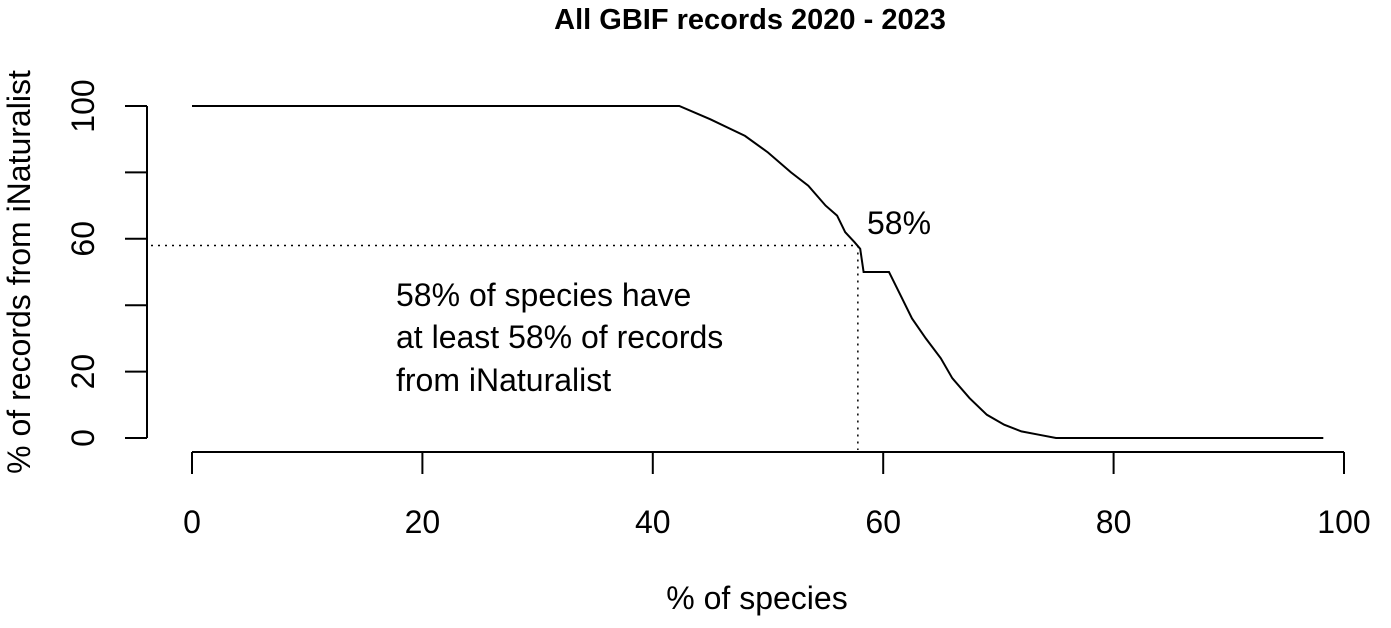  I want to click on x-tick-label-0: 0, so click(192, 522).